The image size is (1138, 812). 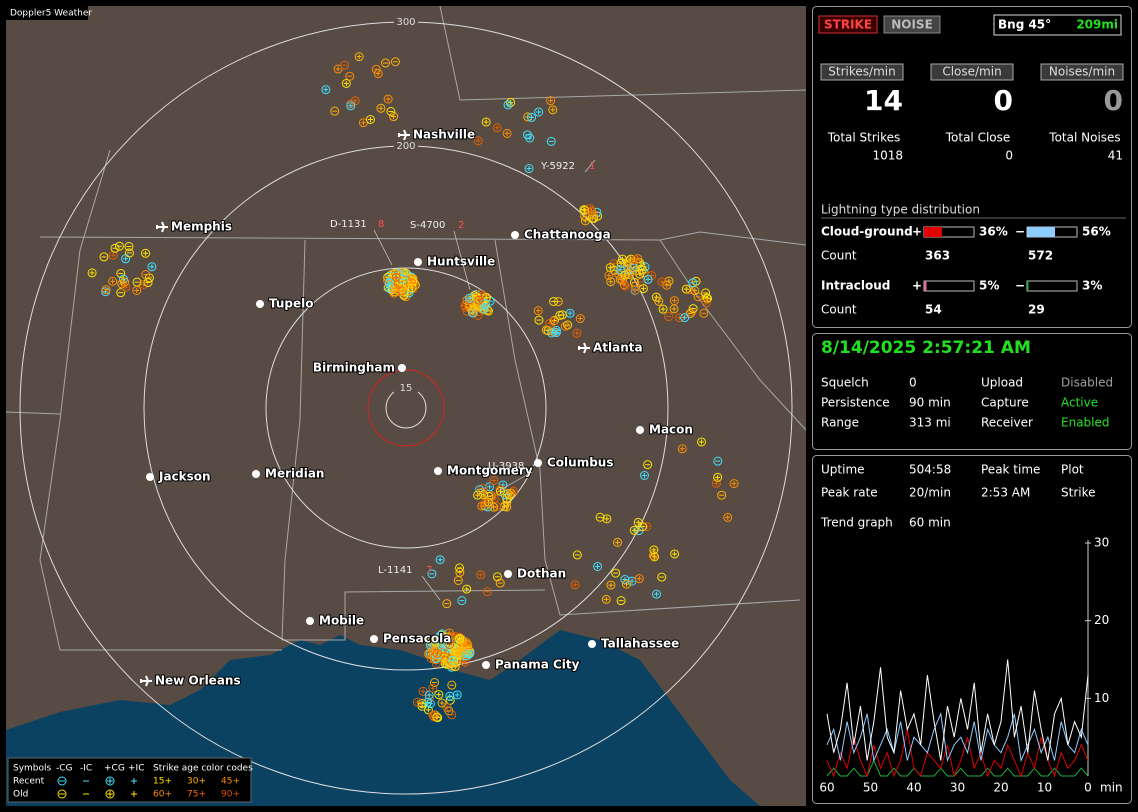 I want to click on trend-line, so click(x=957, y=768).